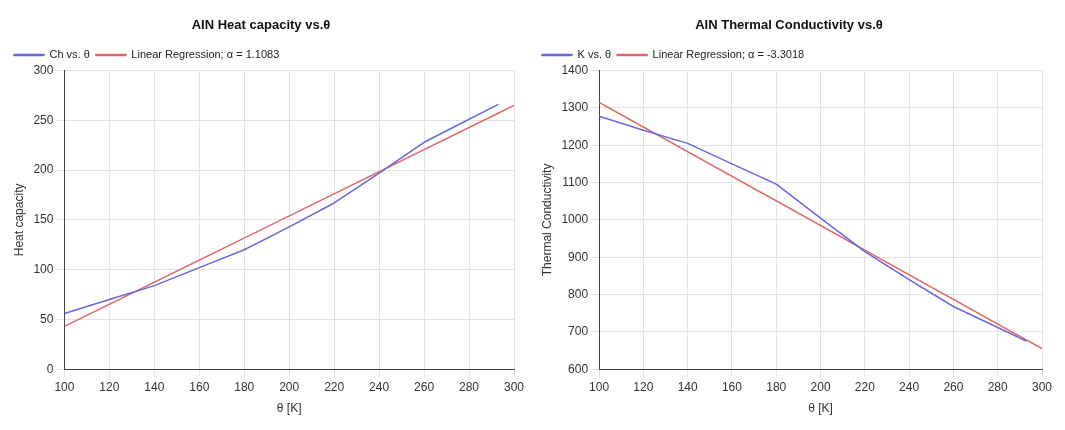 The height and width of the screenshot is (430, 1065). Describe the element at coordinates (546, 220) in the screenshot. I see `y-axis-title: Thermal Conductivity` at that location.